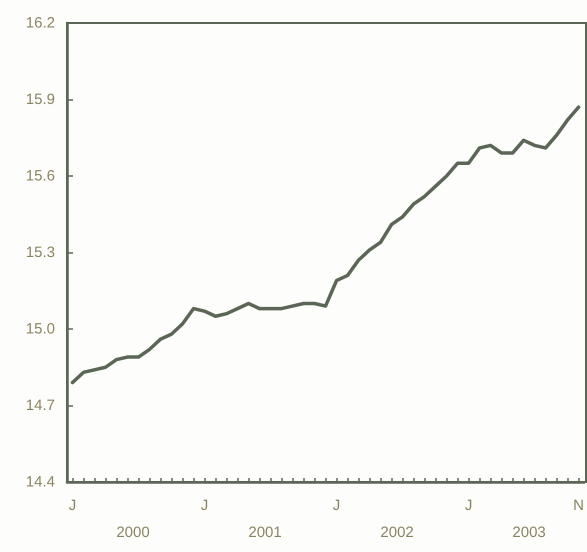 This screenshot has height=552, width=587. I want to click on y-tick-label: 15.6, so click(40, 176).